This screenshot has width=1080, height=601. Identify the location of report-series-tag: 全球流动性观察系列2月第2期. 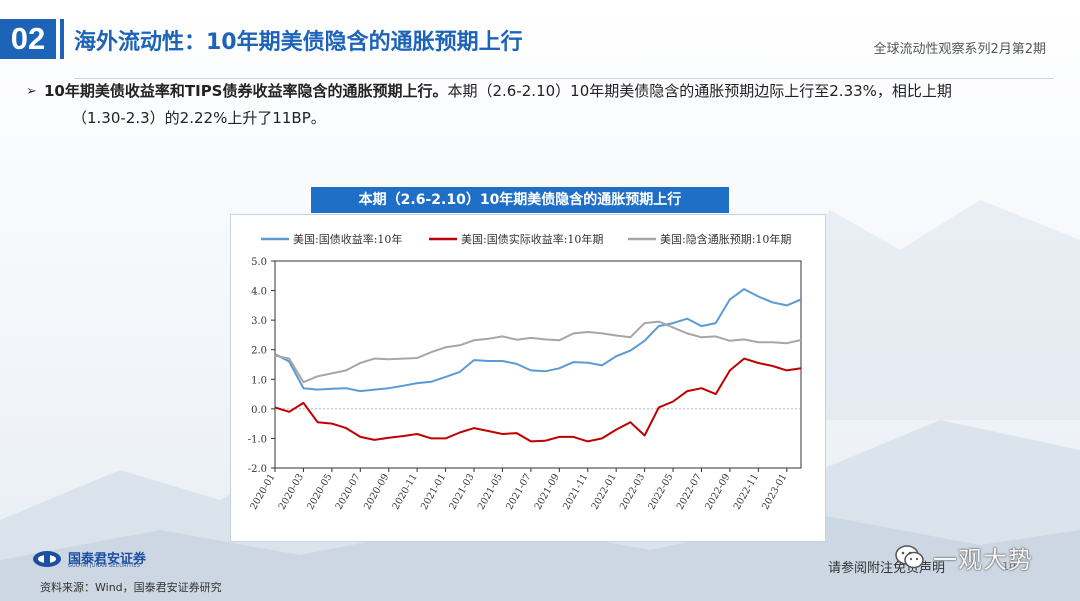
(959, 49).